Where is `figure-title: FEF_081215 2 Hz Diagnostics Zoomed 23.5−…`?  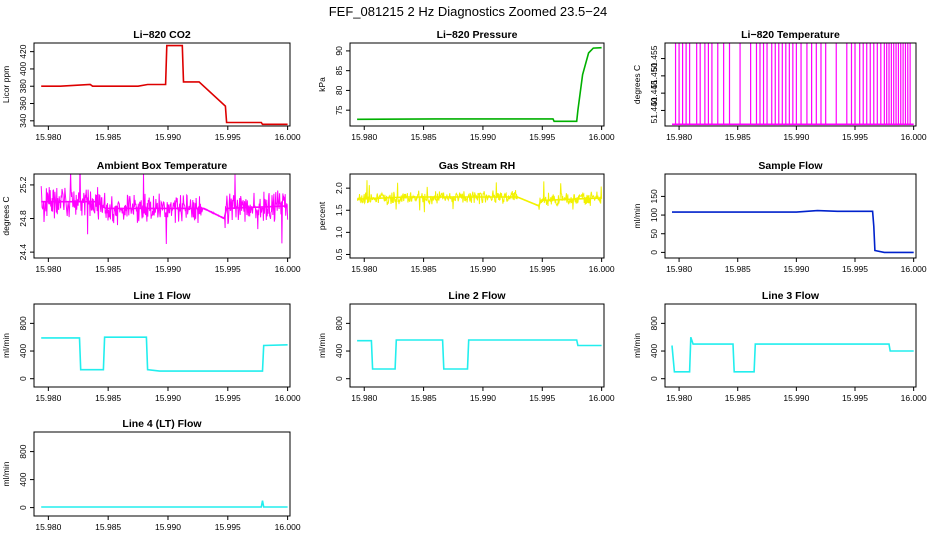 figure-title: FEF_081215 2 Hz Diagnostics Zoomed 23.5−… is located at coordinates (468, 11).